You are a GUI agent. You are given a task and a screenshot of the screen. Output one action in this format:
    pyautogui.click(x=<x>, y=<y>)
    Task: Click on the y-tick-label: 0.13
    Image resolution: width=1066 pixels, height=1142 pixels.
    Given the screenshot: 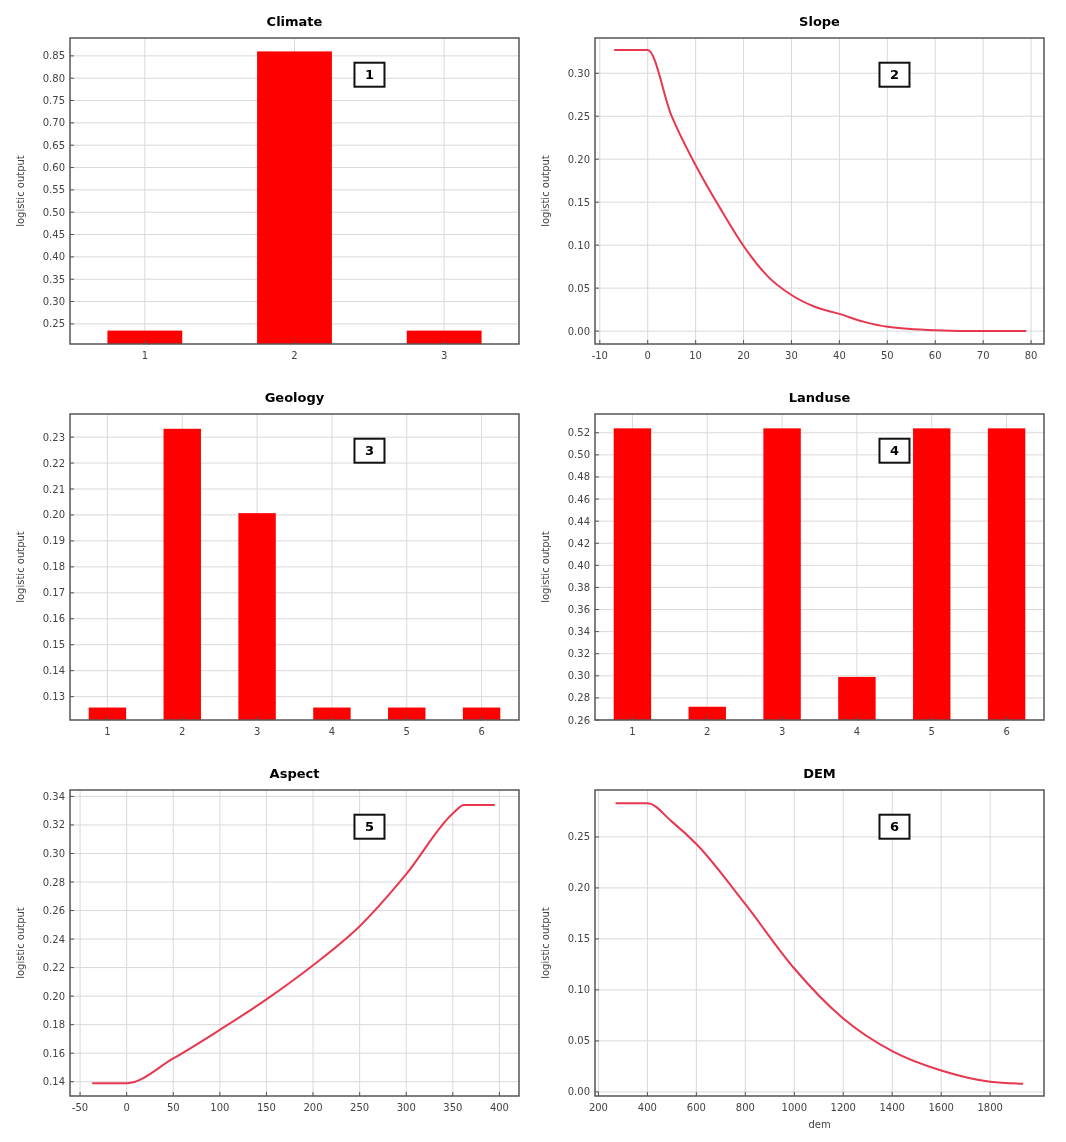 What is the action you would take?
    pyautogui.click(x=53, y=697)
    